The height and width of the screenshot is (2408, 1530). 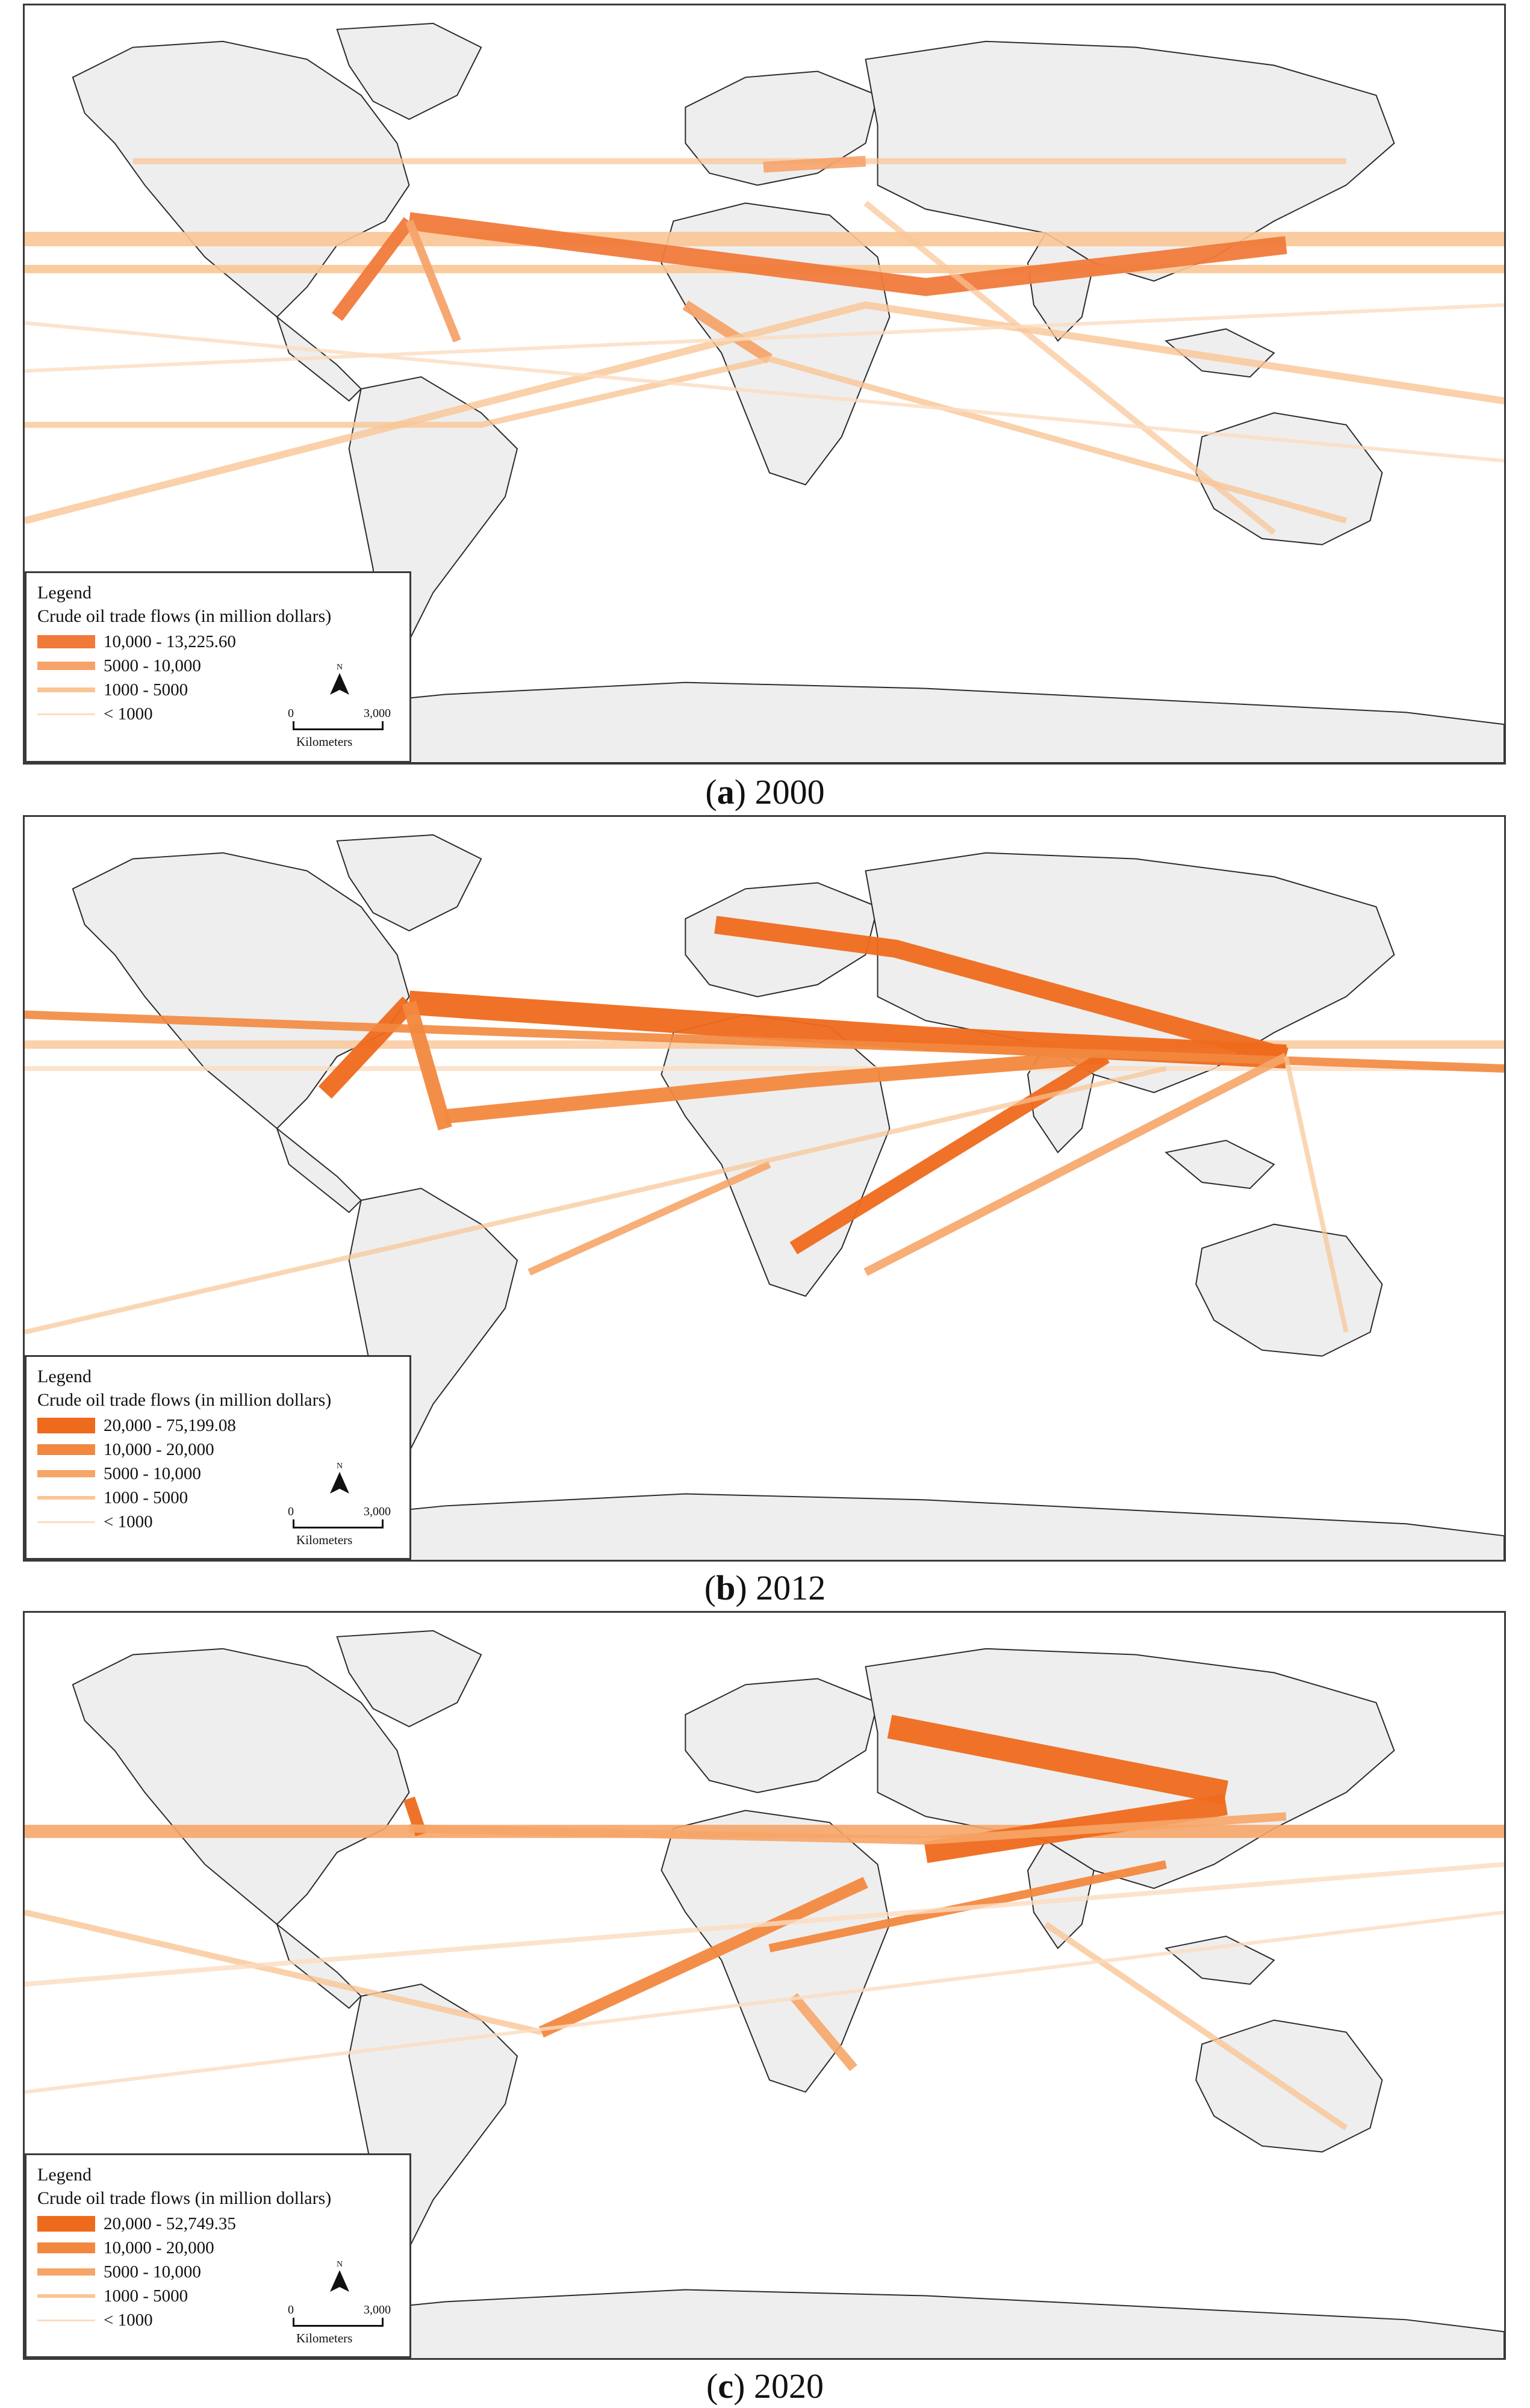 I want to click on north-arrow-icon: N, so click(x=340, y=1480).